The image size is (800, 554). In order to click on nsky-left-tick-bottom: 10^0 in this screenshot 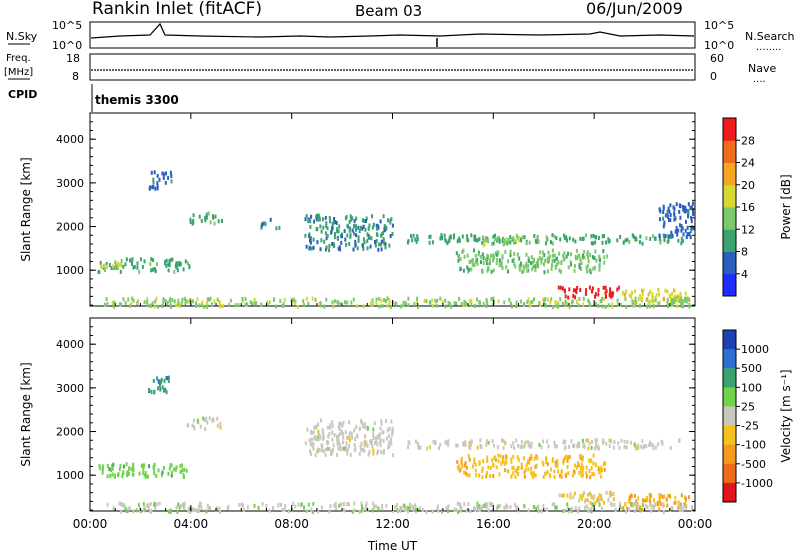, I will do `click(67, 45)`.